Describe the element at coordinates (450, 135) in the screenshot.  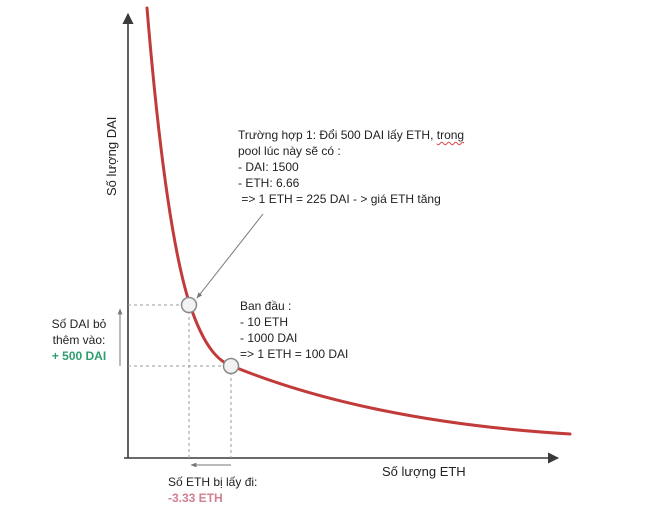
I see `case1-line1-flagged-word: trong` at that location.